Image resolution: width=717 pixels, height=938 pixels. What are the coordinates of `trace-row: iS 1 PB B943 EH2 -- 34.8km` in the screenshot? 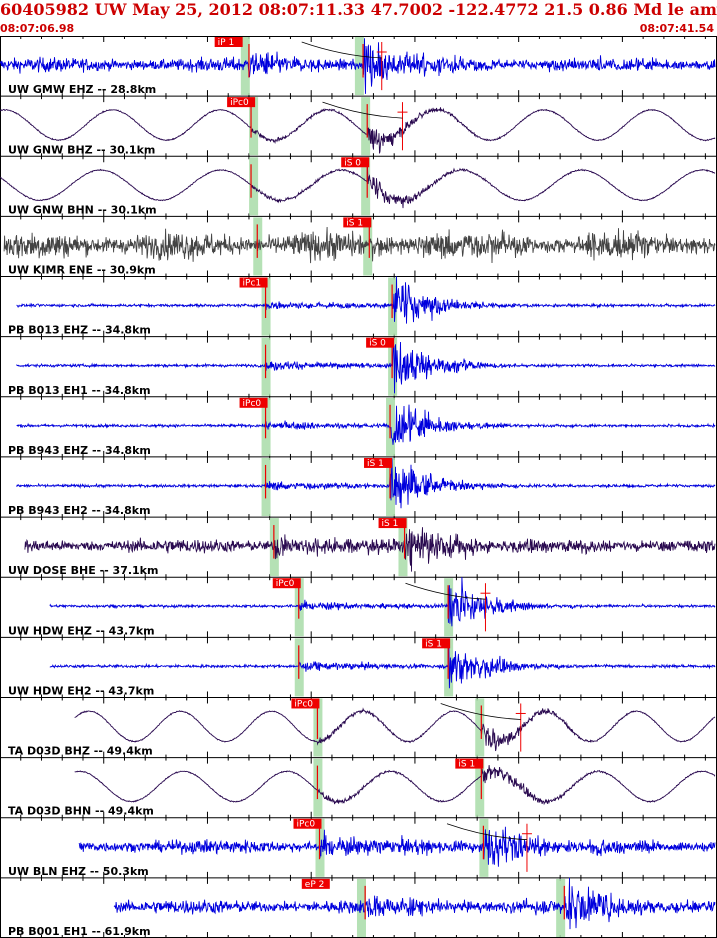 It's located at (358, 487).